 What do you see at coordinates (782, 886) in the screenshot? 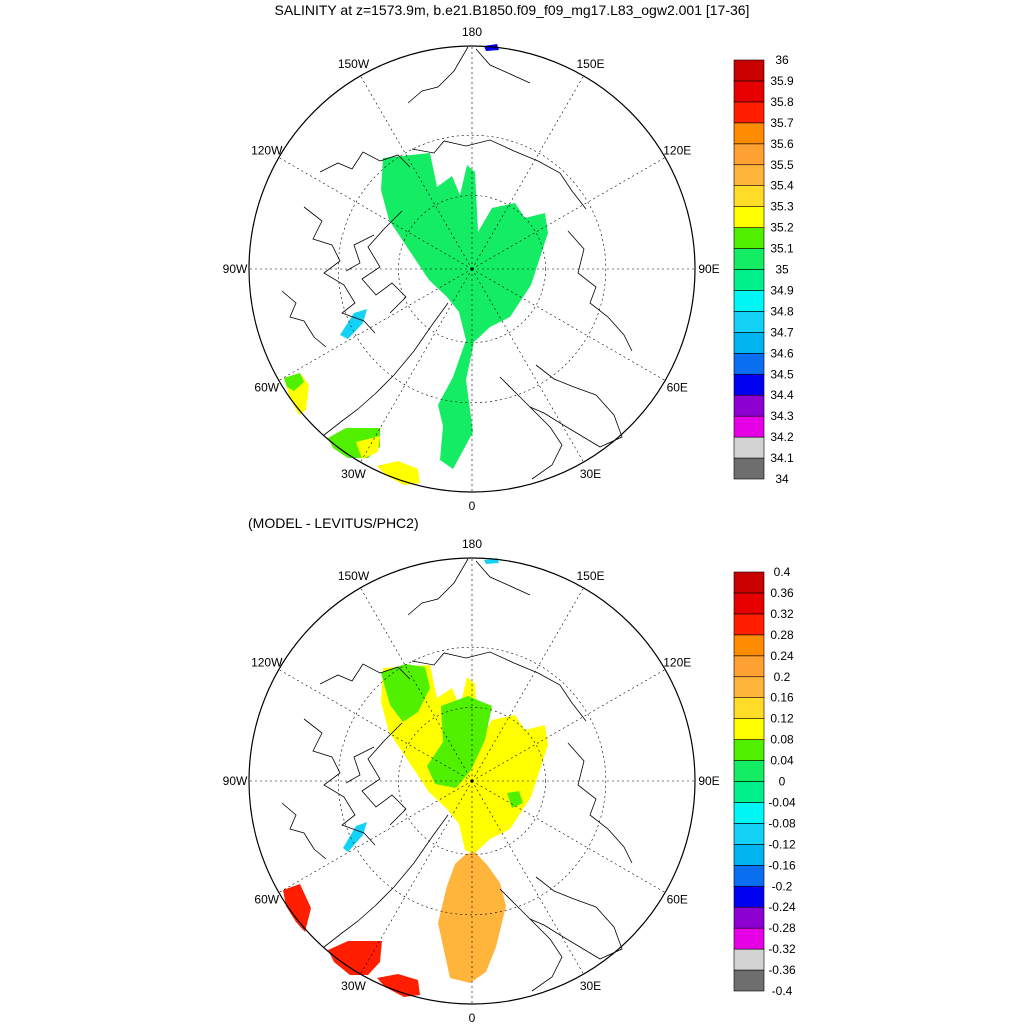
I see `colorbar-tick-label: -0.2` at bounding box center [782, 886].